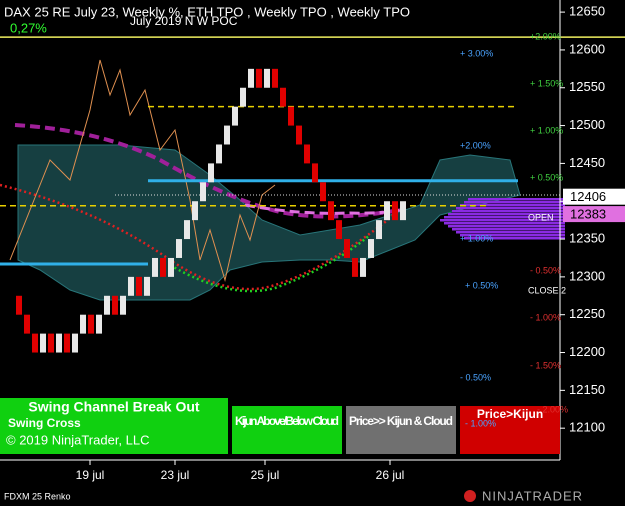  I want to click on copyright: © 2019 NinjaTrader, LLC, so click(78, 439).